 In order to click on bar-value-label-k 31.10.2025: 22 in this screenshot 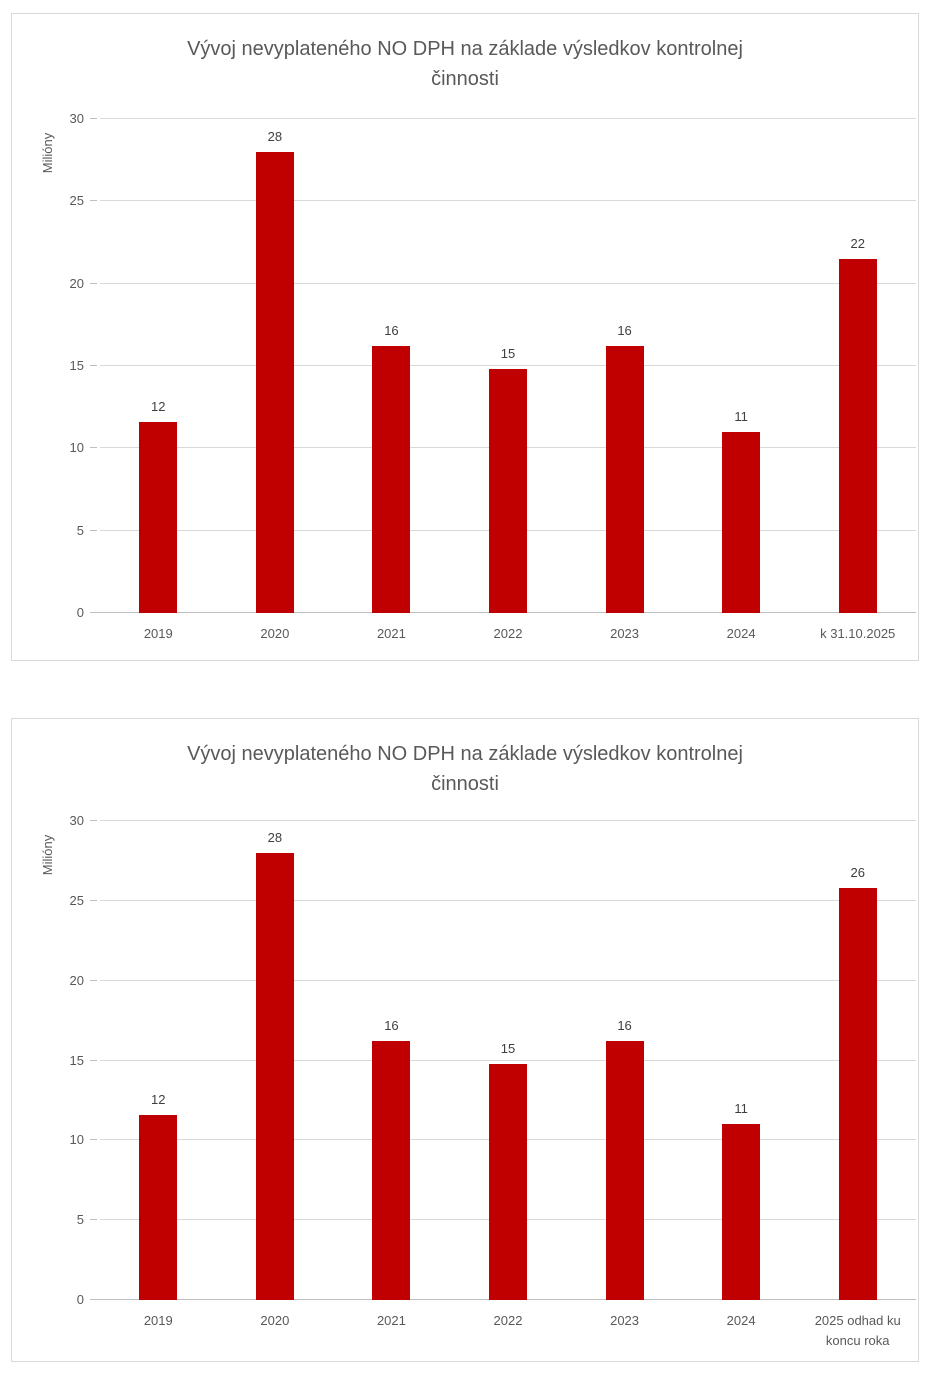, I will do `click(857, 243)`.